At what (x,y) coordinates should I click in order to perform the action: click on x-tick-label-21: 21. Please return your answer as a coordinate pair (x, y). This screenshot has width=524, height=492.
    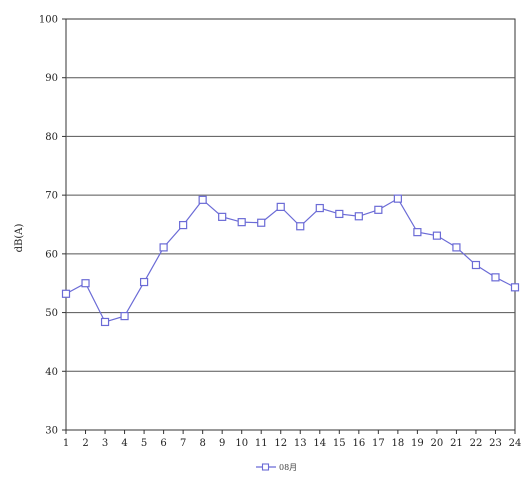
    Looking at the image, I should click on (456, 443).